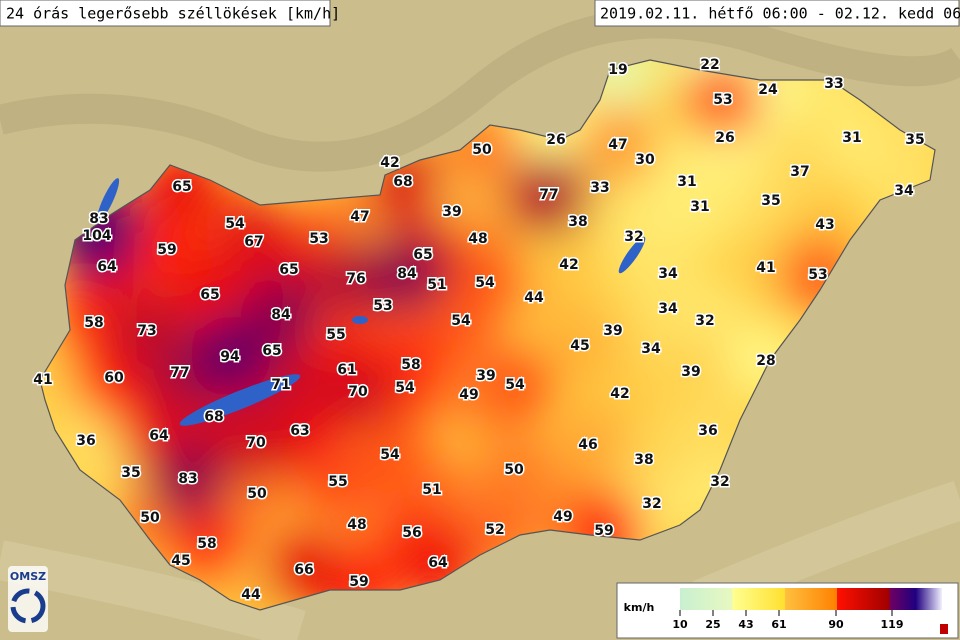  What do you see at coordinates (146, 331) in the screenshot?
I see `station-value: 73` at bounding box center [146, 331].